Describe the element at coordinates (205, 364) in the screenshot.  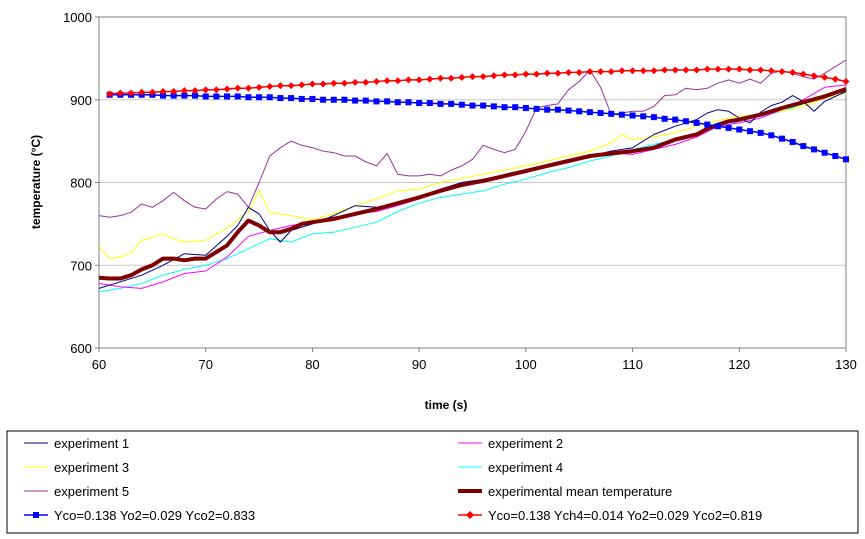
I see `x-tick-label: 70` at that location.